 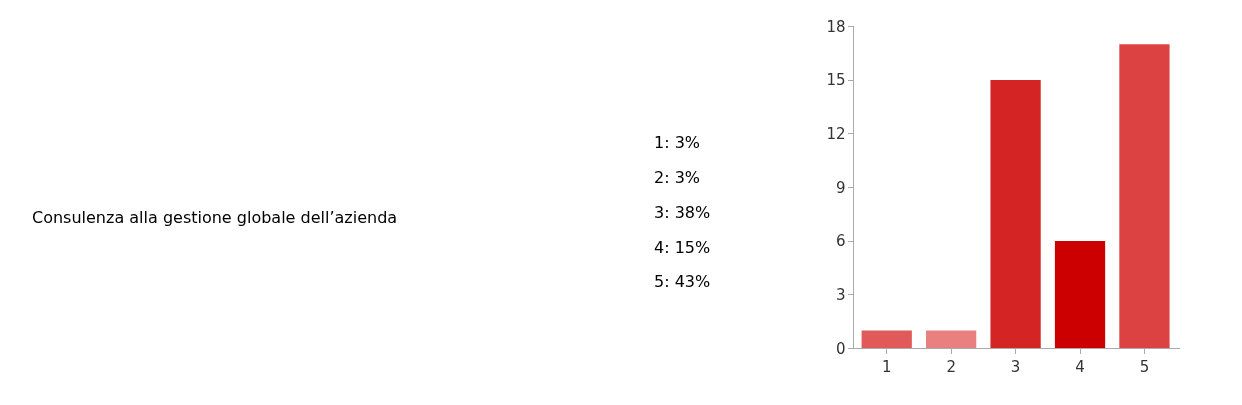 I want to click on text: 1: 3%, so click(x=677, y=142).